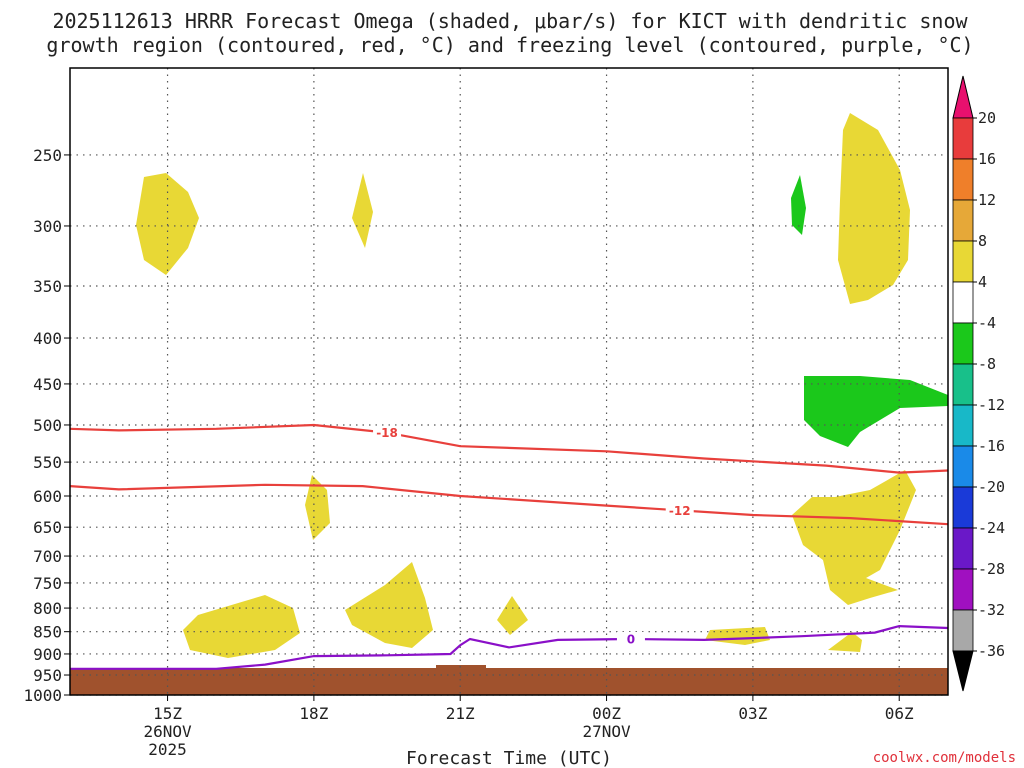 This screenshot has width=1024, height=768. Describe the element at coordinates (509, 448) in the screenshot. I see `contour-line-minus18` at that location.